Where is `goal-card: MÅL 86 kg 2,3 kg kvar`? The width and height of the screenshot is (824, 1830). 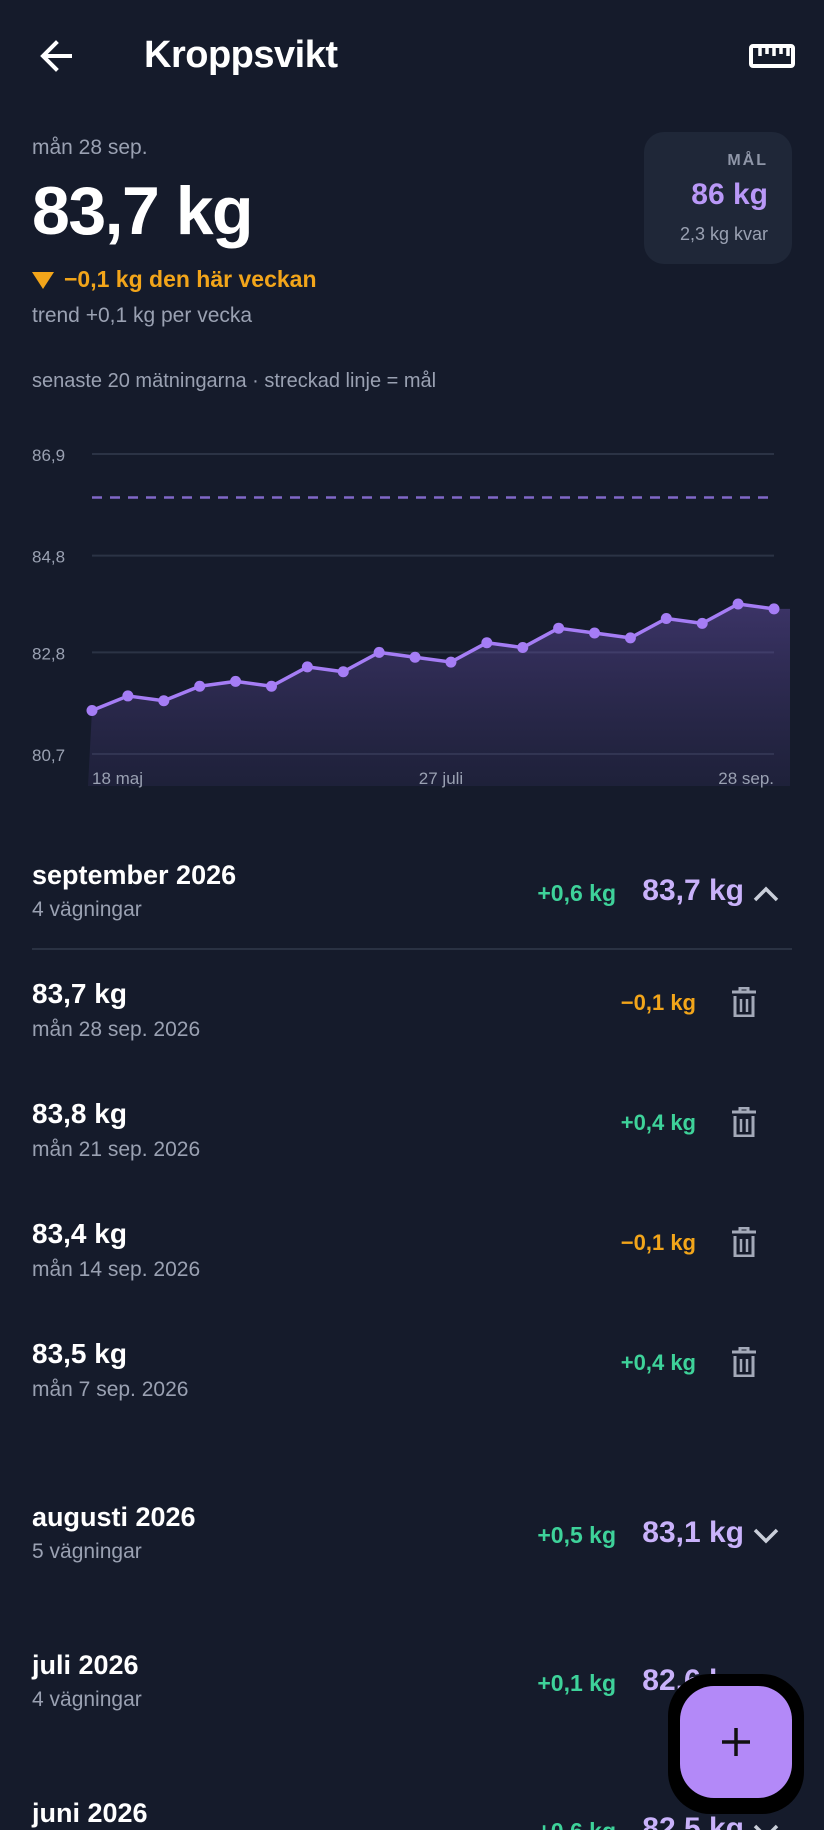 goal-card: MÅL 86 kg 2,3 kg kvar is located at coordinates (718, 198).